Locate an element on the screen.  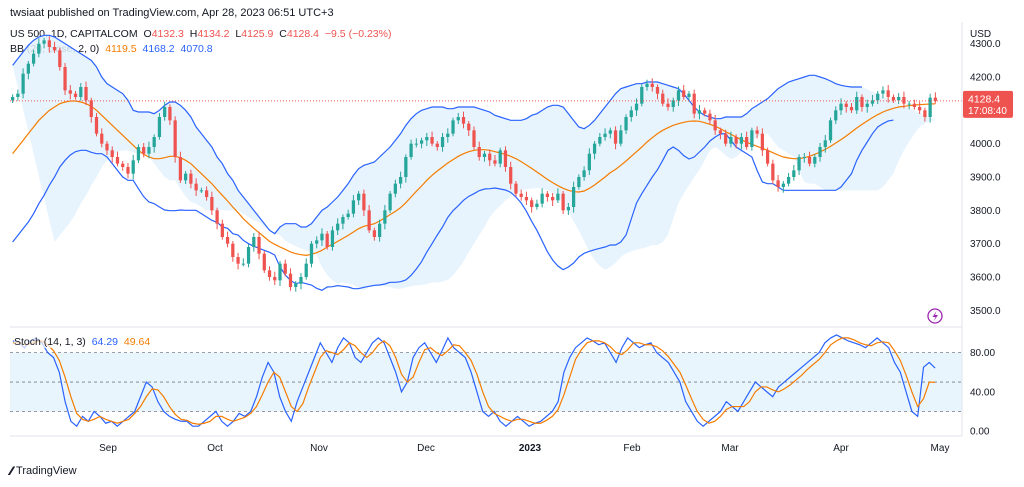
footer-brand: ⁄⁄ TradingView is located at coordinates (43, 471).